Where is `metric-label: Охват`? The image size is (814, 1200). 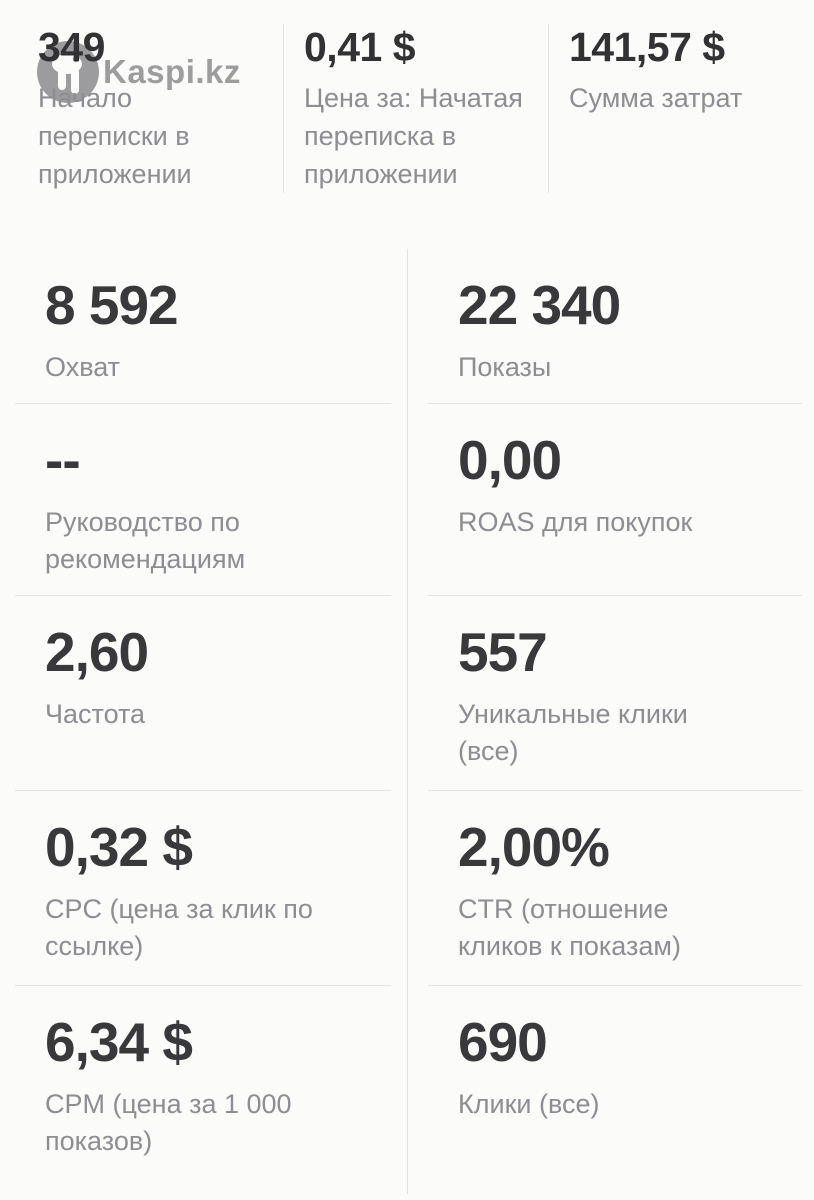 metric-label: Охват is located at coordinates (83, 367).